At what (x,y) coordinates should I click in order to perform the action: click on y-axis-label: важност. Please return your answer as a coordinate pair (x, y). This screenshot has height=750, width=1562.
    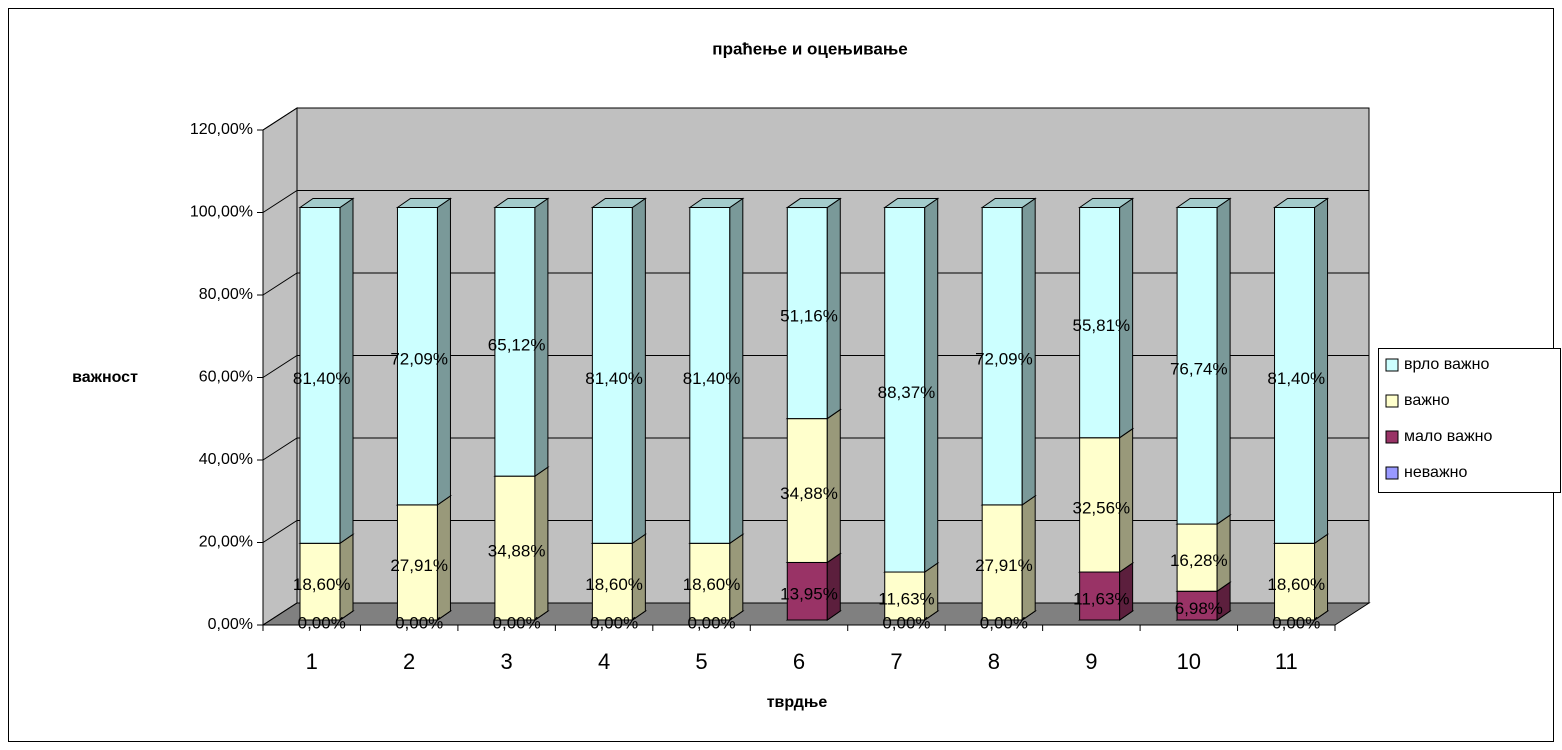
    Looking at the image, I should click on (105, 377).